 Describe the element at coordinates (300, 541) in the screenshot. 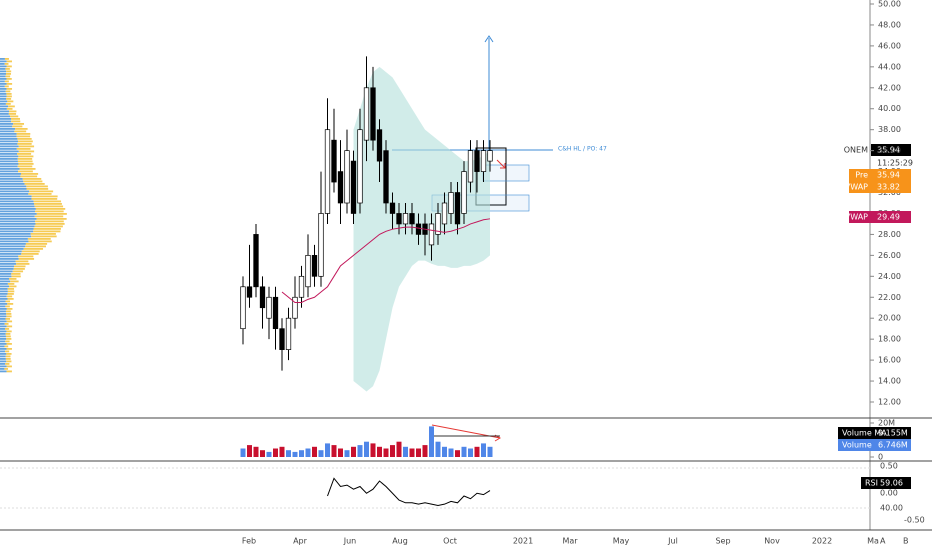

I see `x-tick-label: Apr` at that location.